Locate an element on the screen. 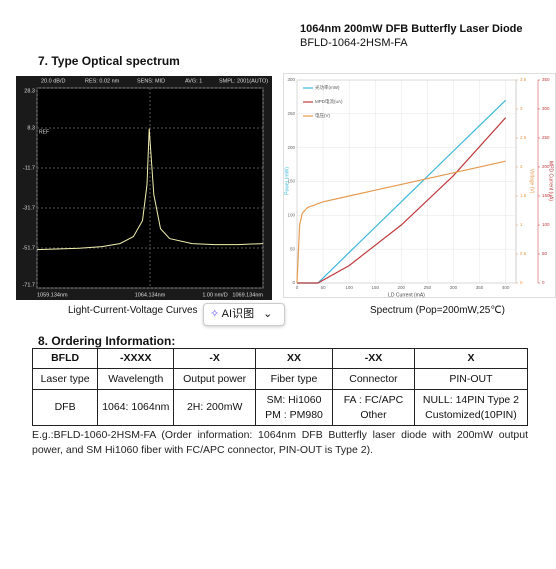  y3-tick-label: 100 is located at coordinates (546, 224).